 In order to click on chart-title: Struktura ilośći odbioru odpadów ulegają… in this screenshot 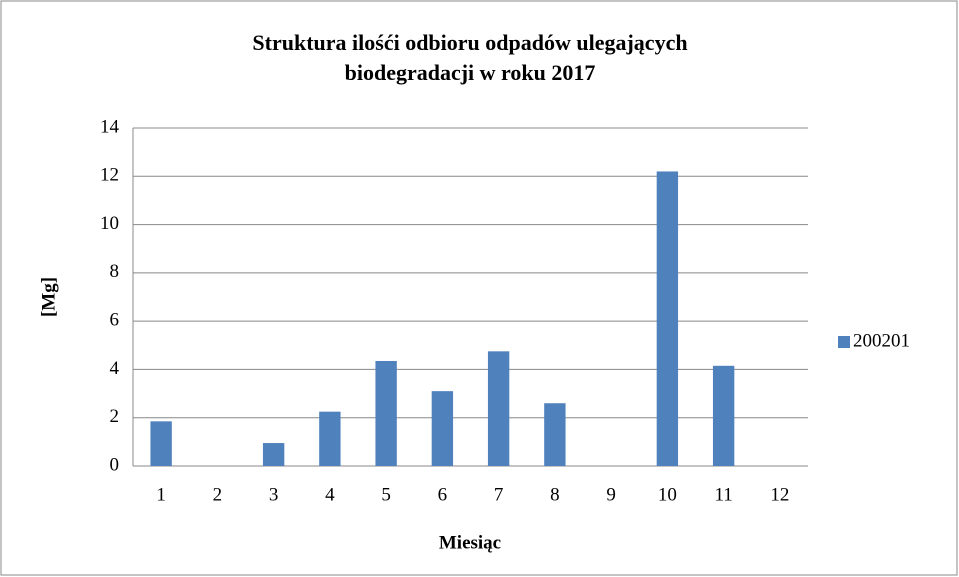, I will do `click(470, 57)`.